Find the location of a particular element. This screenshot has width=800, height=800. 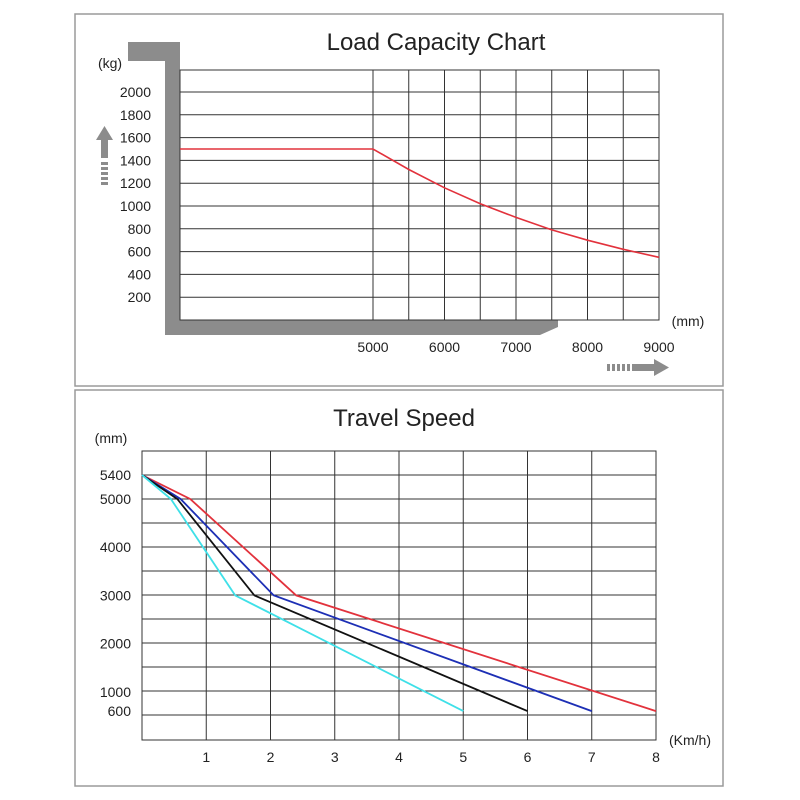

load-chart-series is located at coordinates (420, 203).